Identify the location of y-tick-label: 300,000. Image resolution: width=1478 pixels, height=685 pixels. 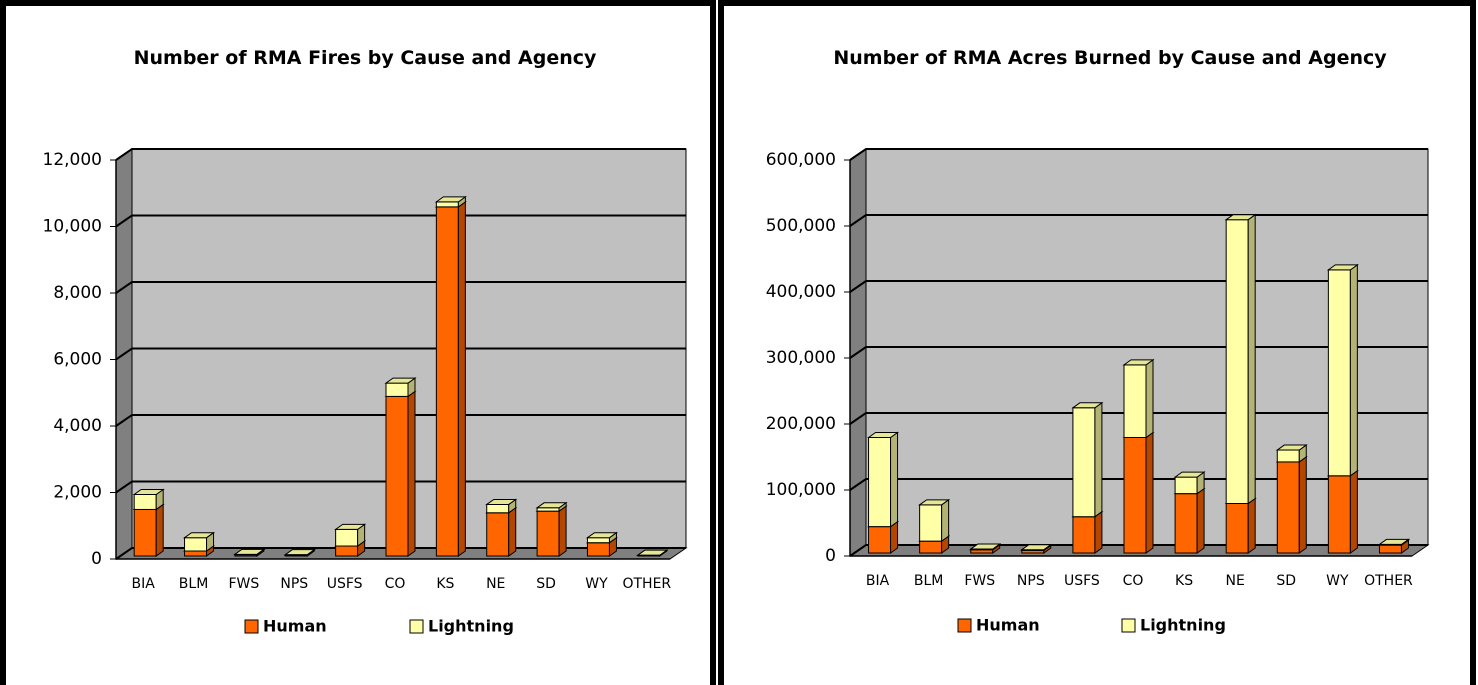
(801, 358).